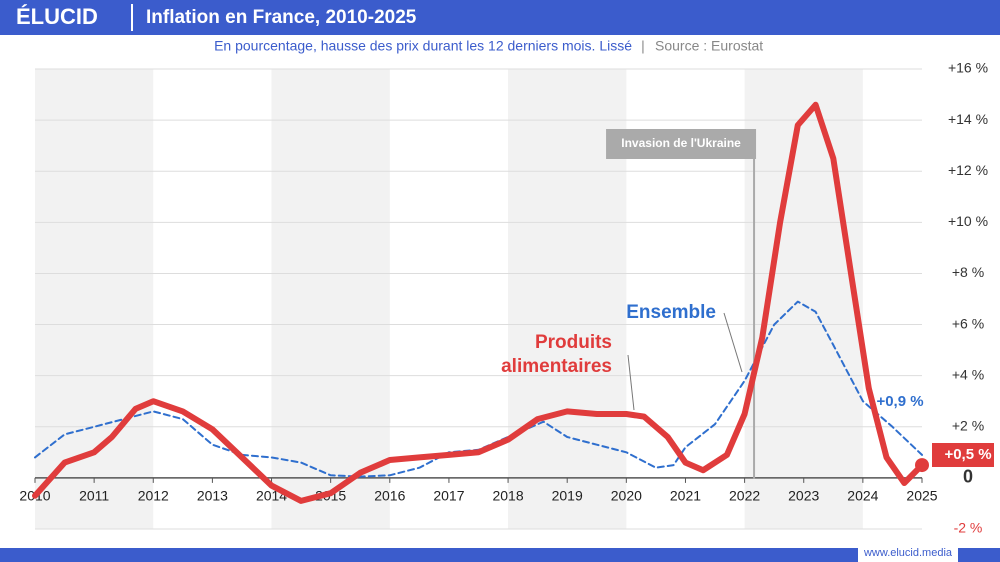 The width and height of the screenshot is (1000, 562). I want to click on annotation-label: Invasion de l'Ukraine, so click(681, 143).